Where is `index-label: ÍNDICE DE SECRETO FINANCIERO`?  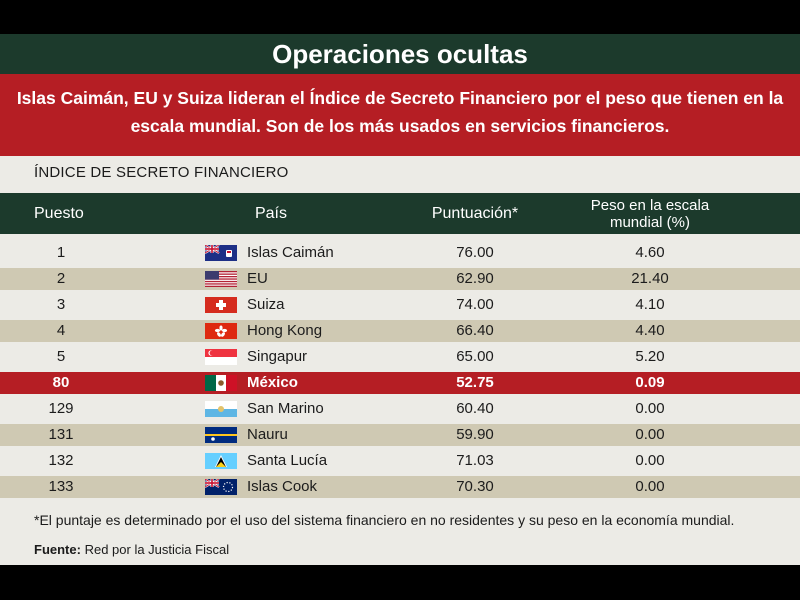 index-label: ÍNDICE DE SECRETO FINANCIERO is located at coordinates (161, 172).